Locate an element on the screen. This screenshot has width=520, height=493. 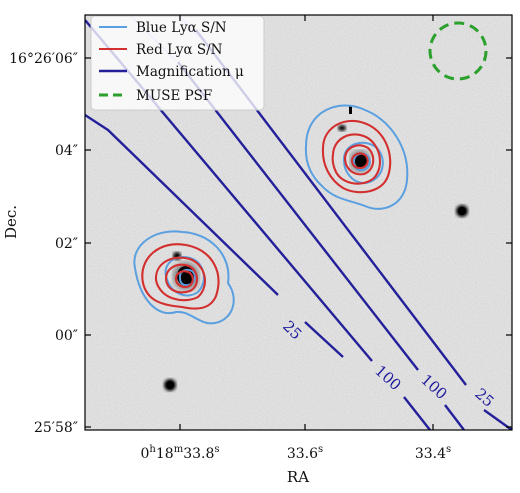
x-axis-label: RA is located at coordinates (298, 477).